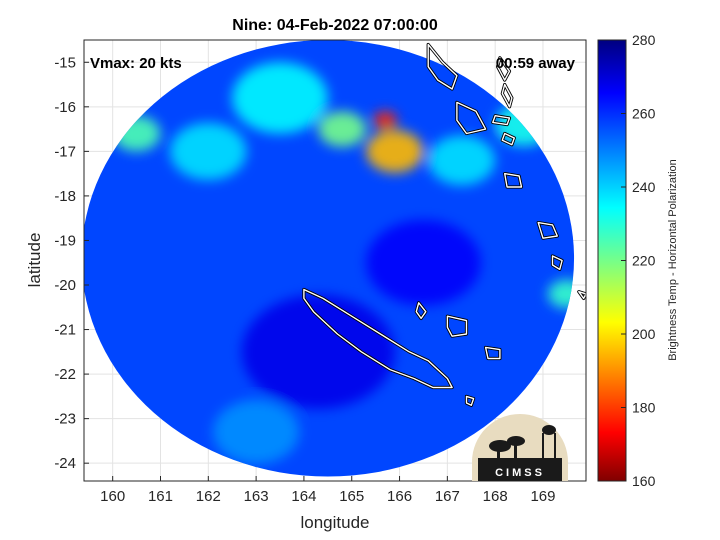 This screenshot has width=720, height=540. What do you see at coordinates (644, 40) in the screenshot?
I see `colorbar-tick-label: 280` at bounding box center [644, 40].